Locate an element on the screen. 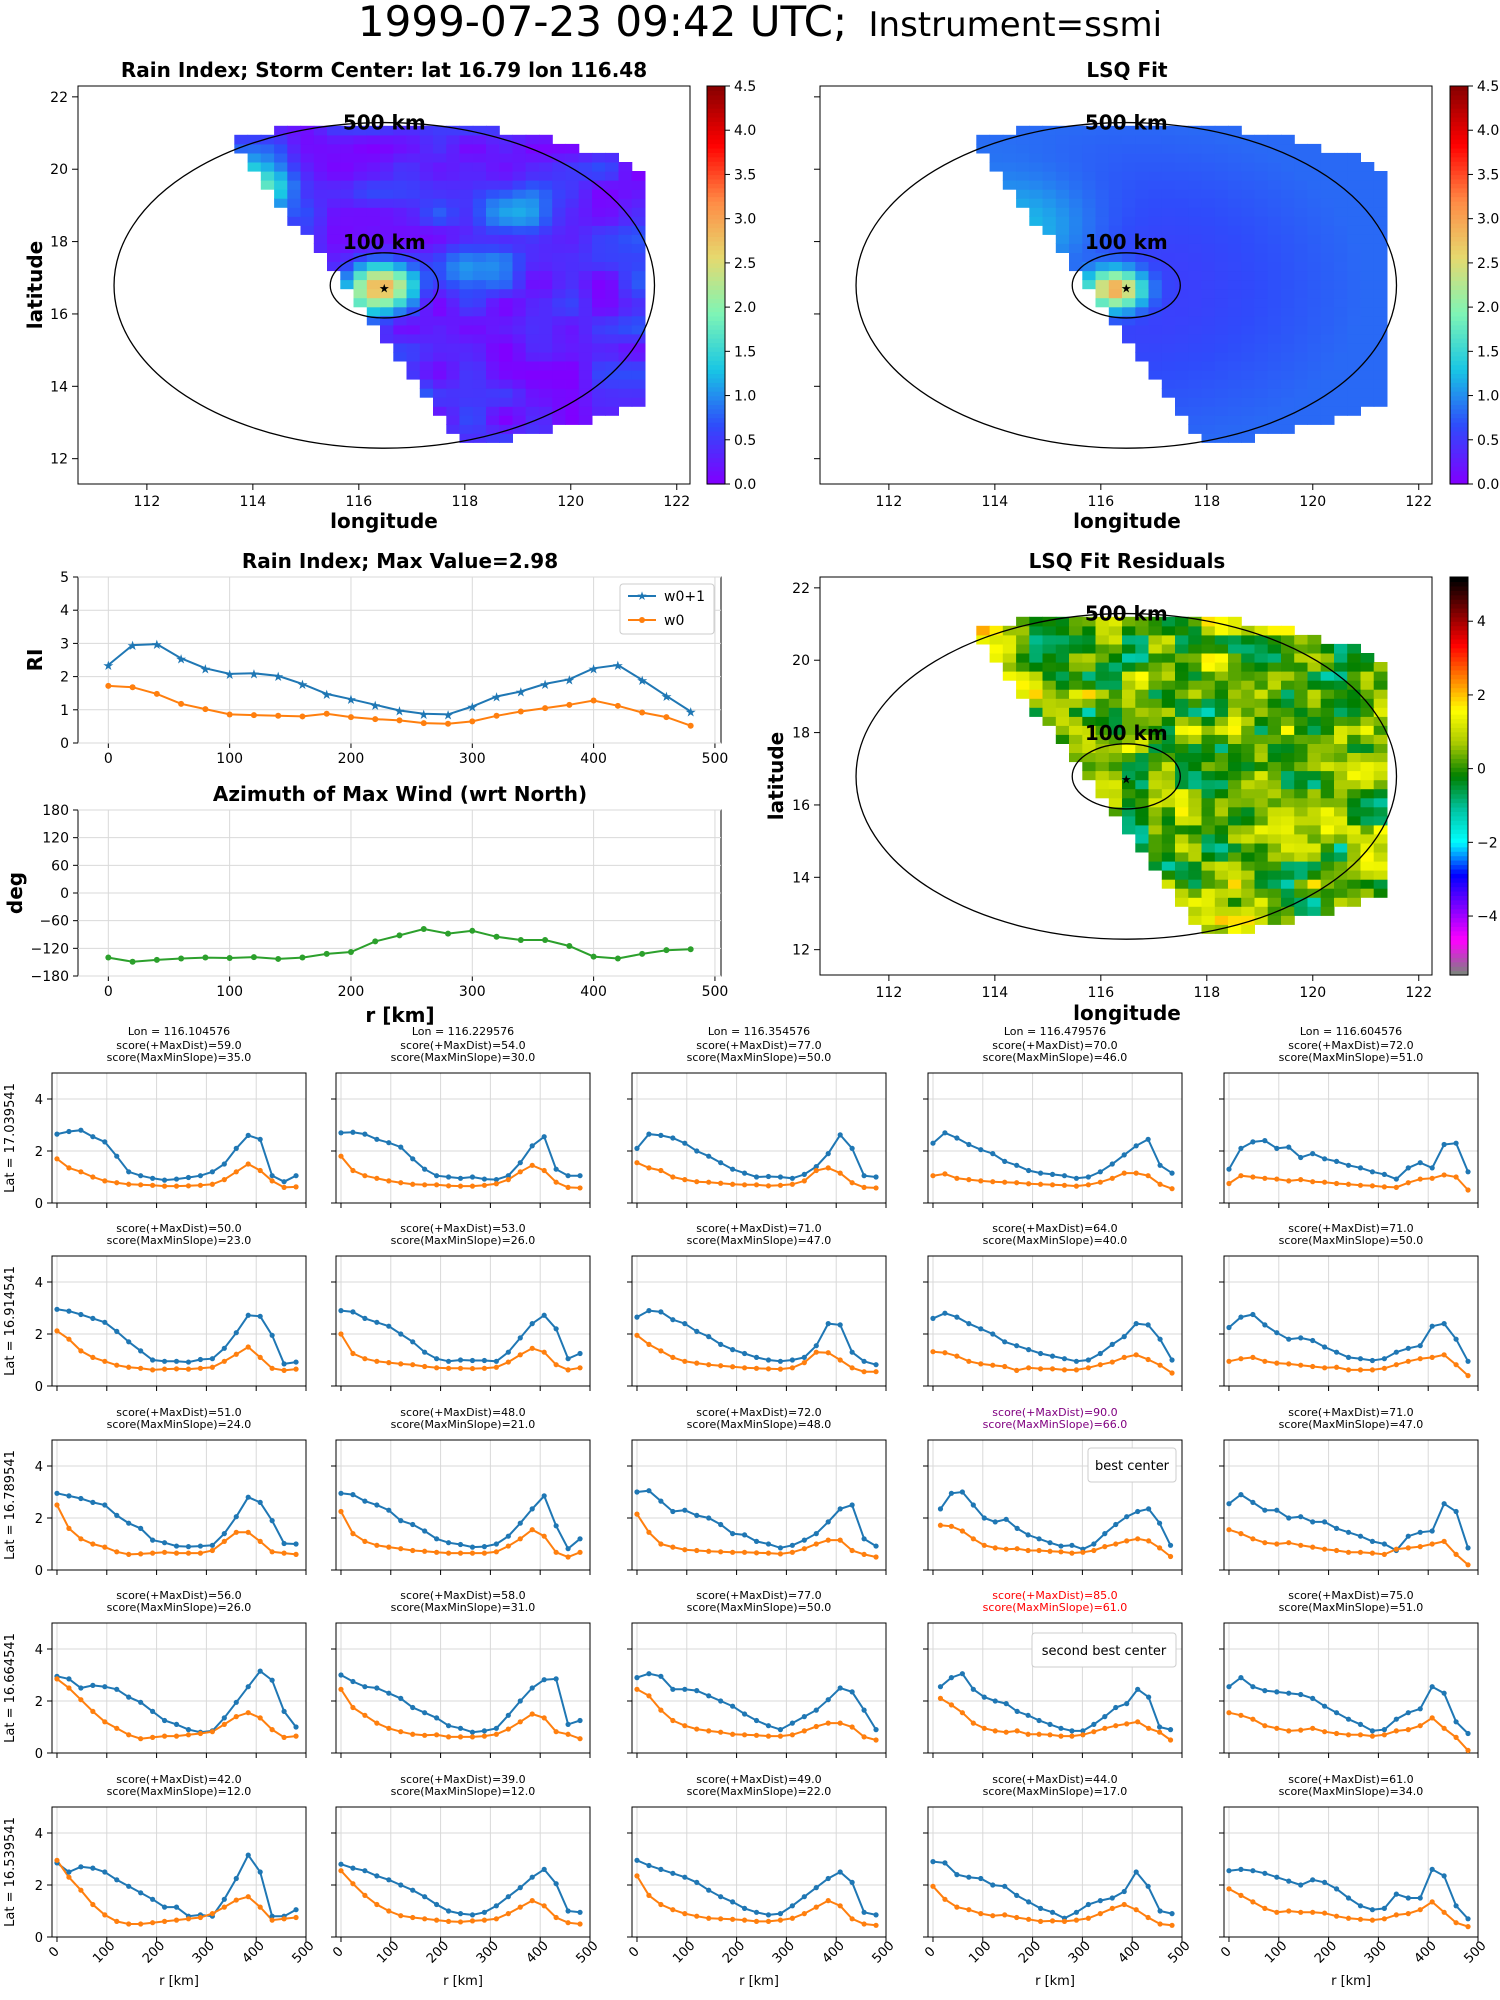  rain-map-storm-center-marker: ★ is located at coordinates (384, 288).